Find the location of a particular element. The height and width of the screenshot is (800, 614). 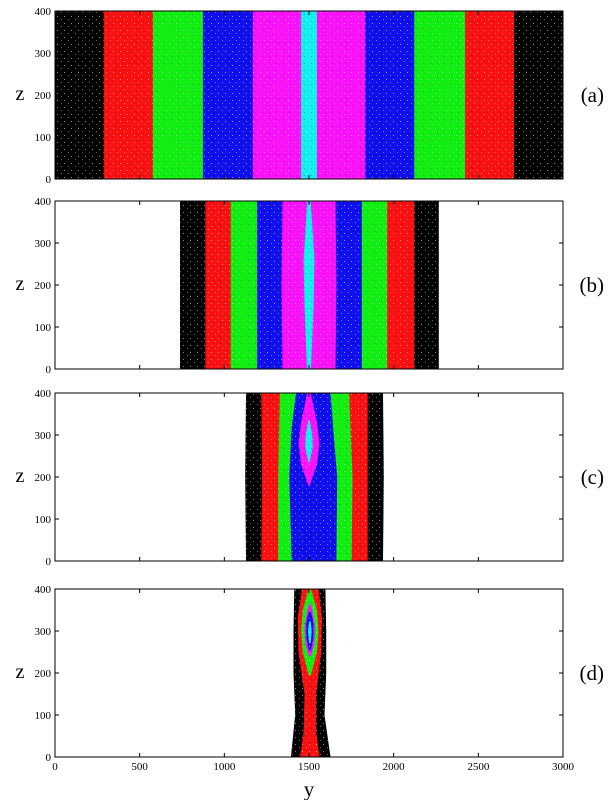

x-tick-label: 2500 is located at coordinates (478, 767).